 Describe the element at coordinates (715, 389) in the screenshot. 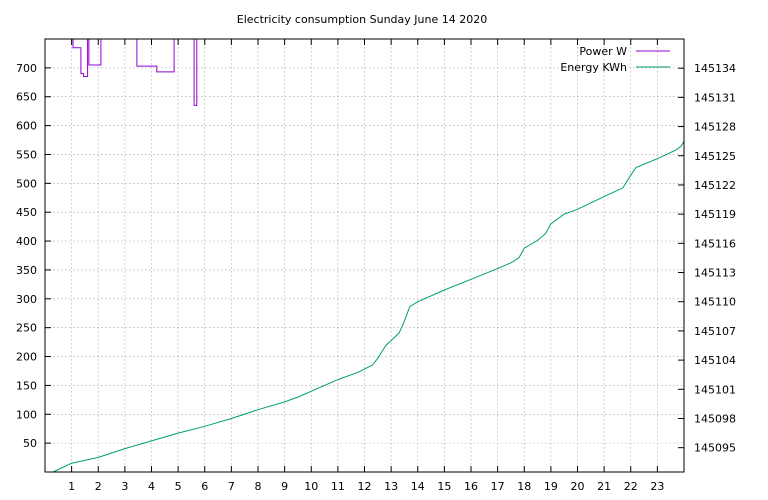

I see `y2-tick-label: 145101` at that location.